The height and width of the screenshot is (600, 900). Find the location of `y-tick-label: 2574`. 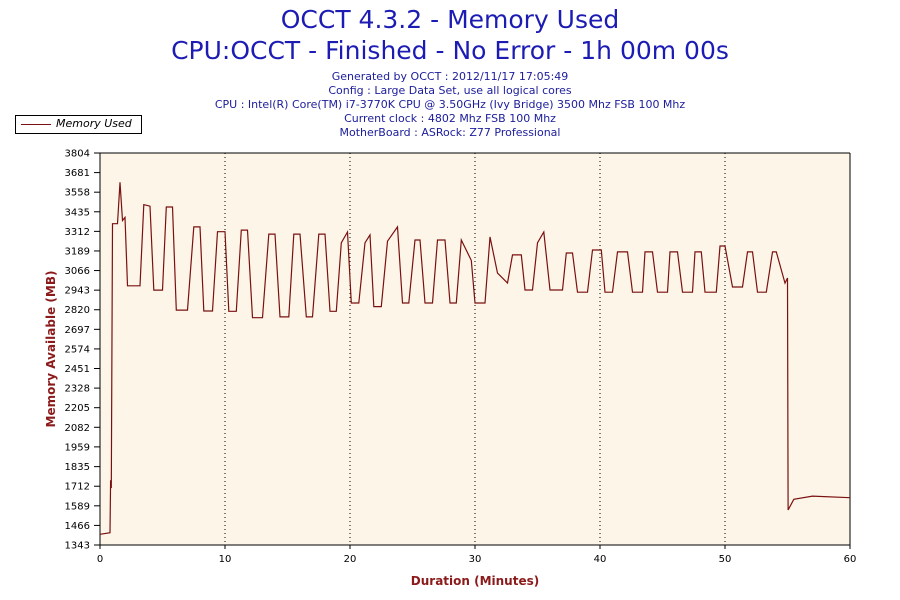

y-tick-label: 2574 is located at coordinates (77, 349).